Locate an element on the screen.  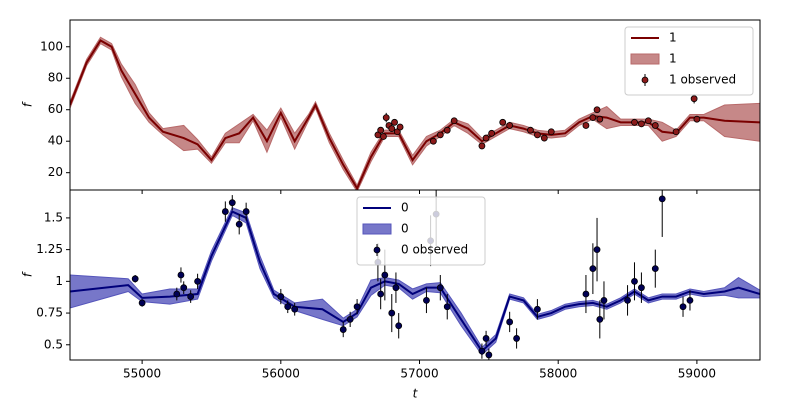
y-tick-label: 0.5 is located at coordinates (53, 344).